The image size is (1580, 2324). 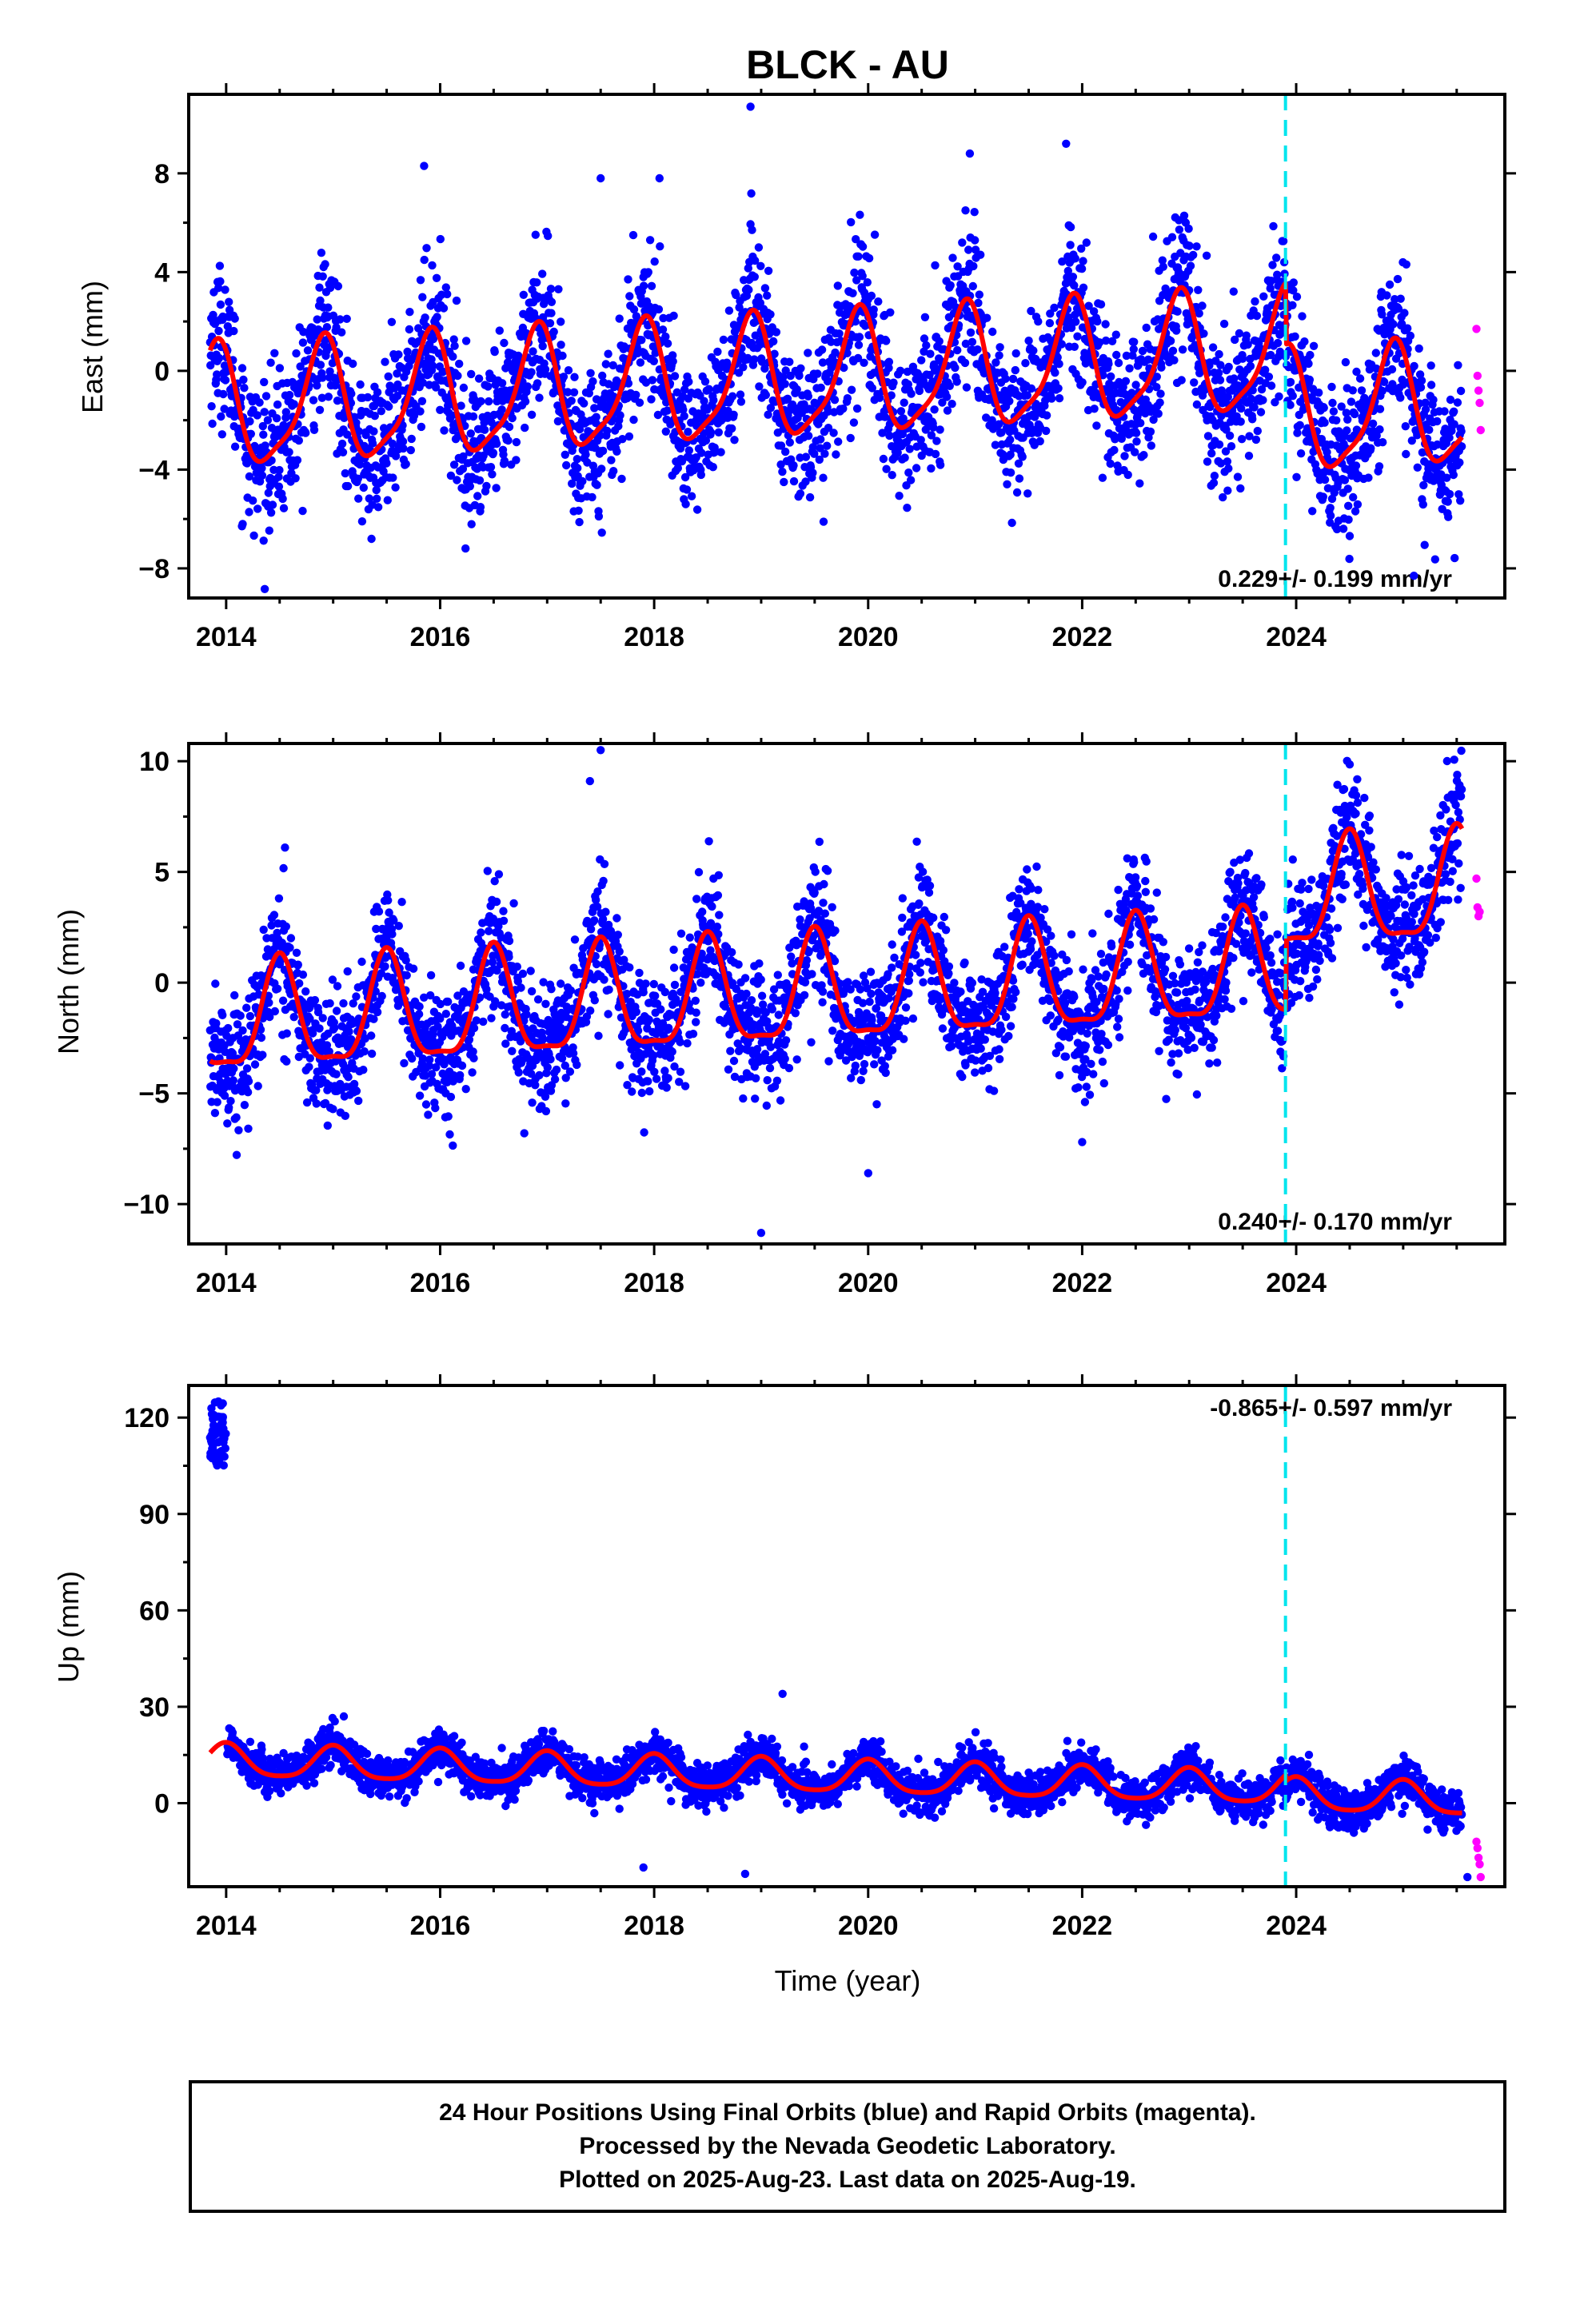 I want to click on chart-title: BLCK - AU, so click(x=847, y=64).